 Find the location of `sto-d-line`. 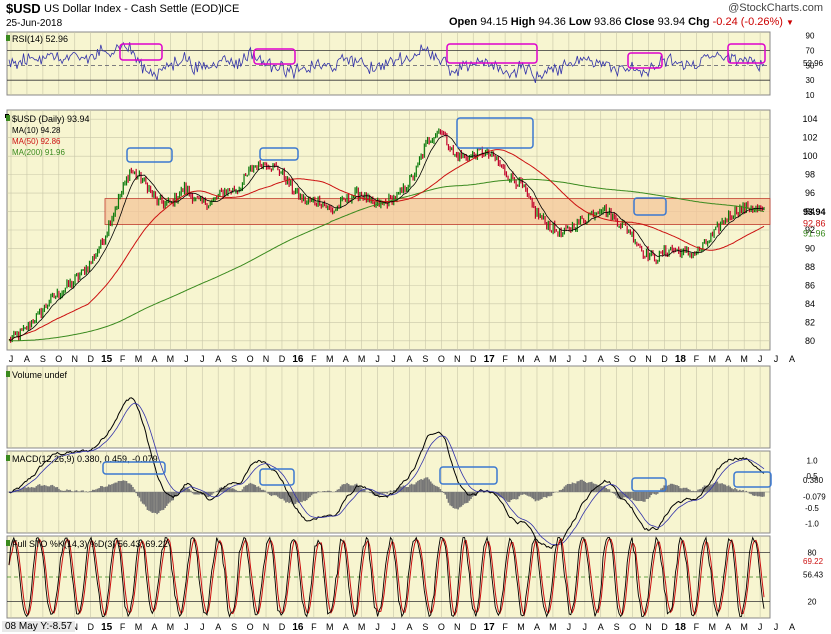

sto-d-line is located at coordinates (386, 577).